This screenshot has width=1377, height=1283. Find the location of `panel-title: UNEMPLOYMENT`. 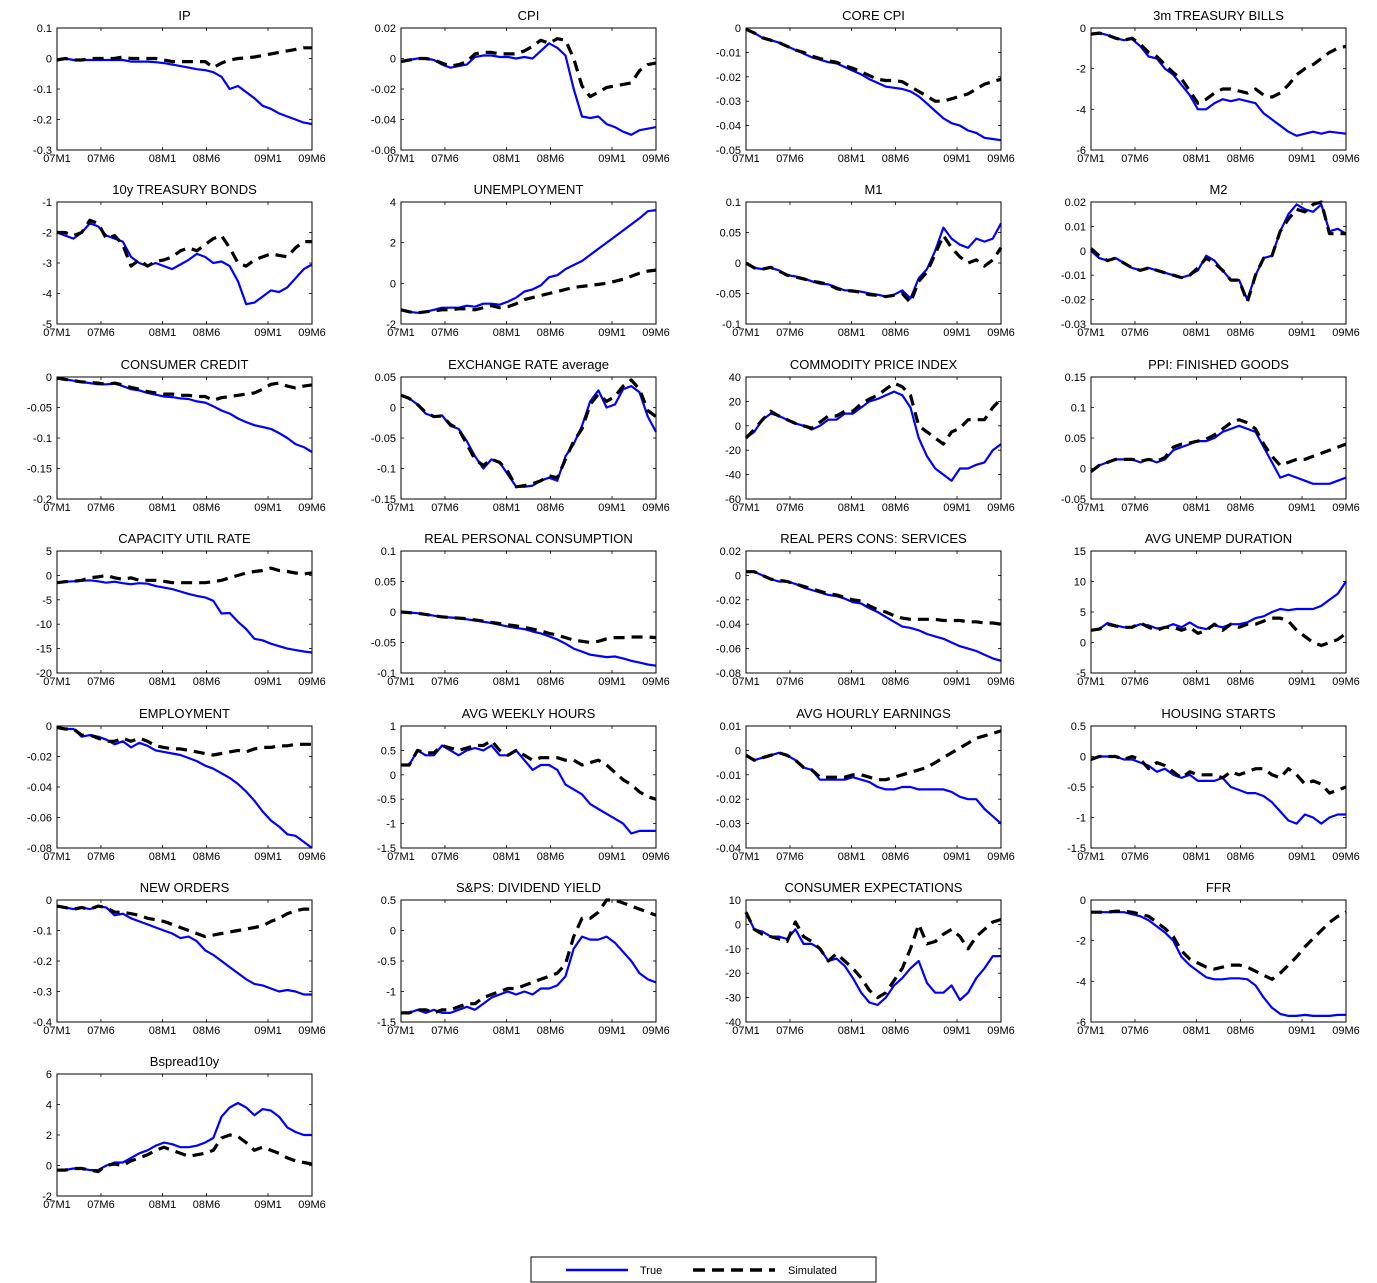

panel-title: UNEMPLOYMENT is located at coordinates (529, 189).